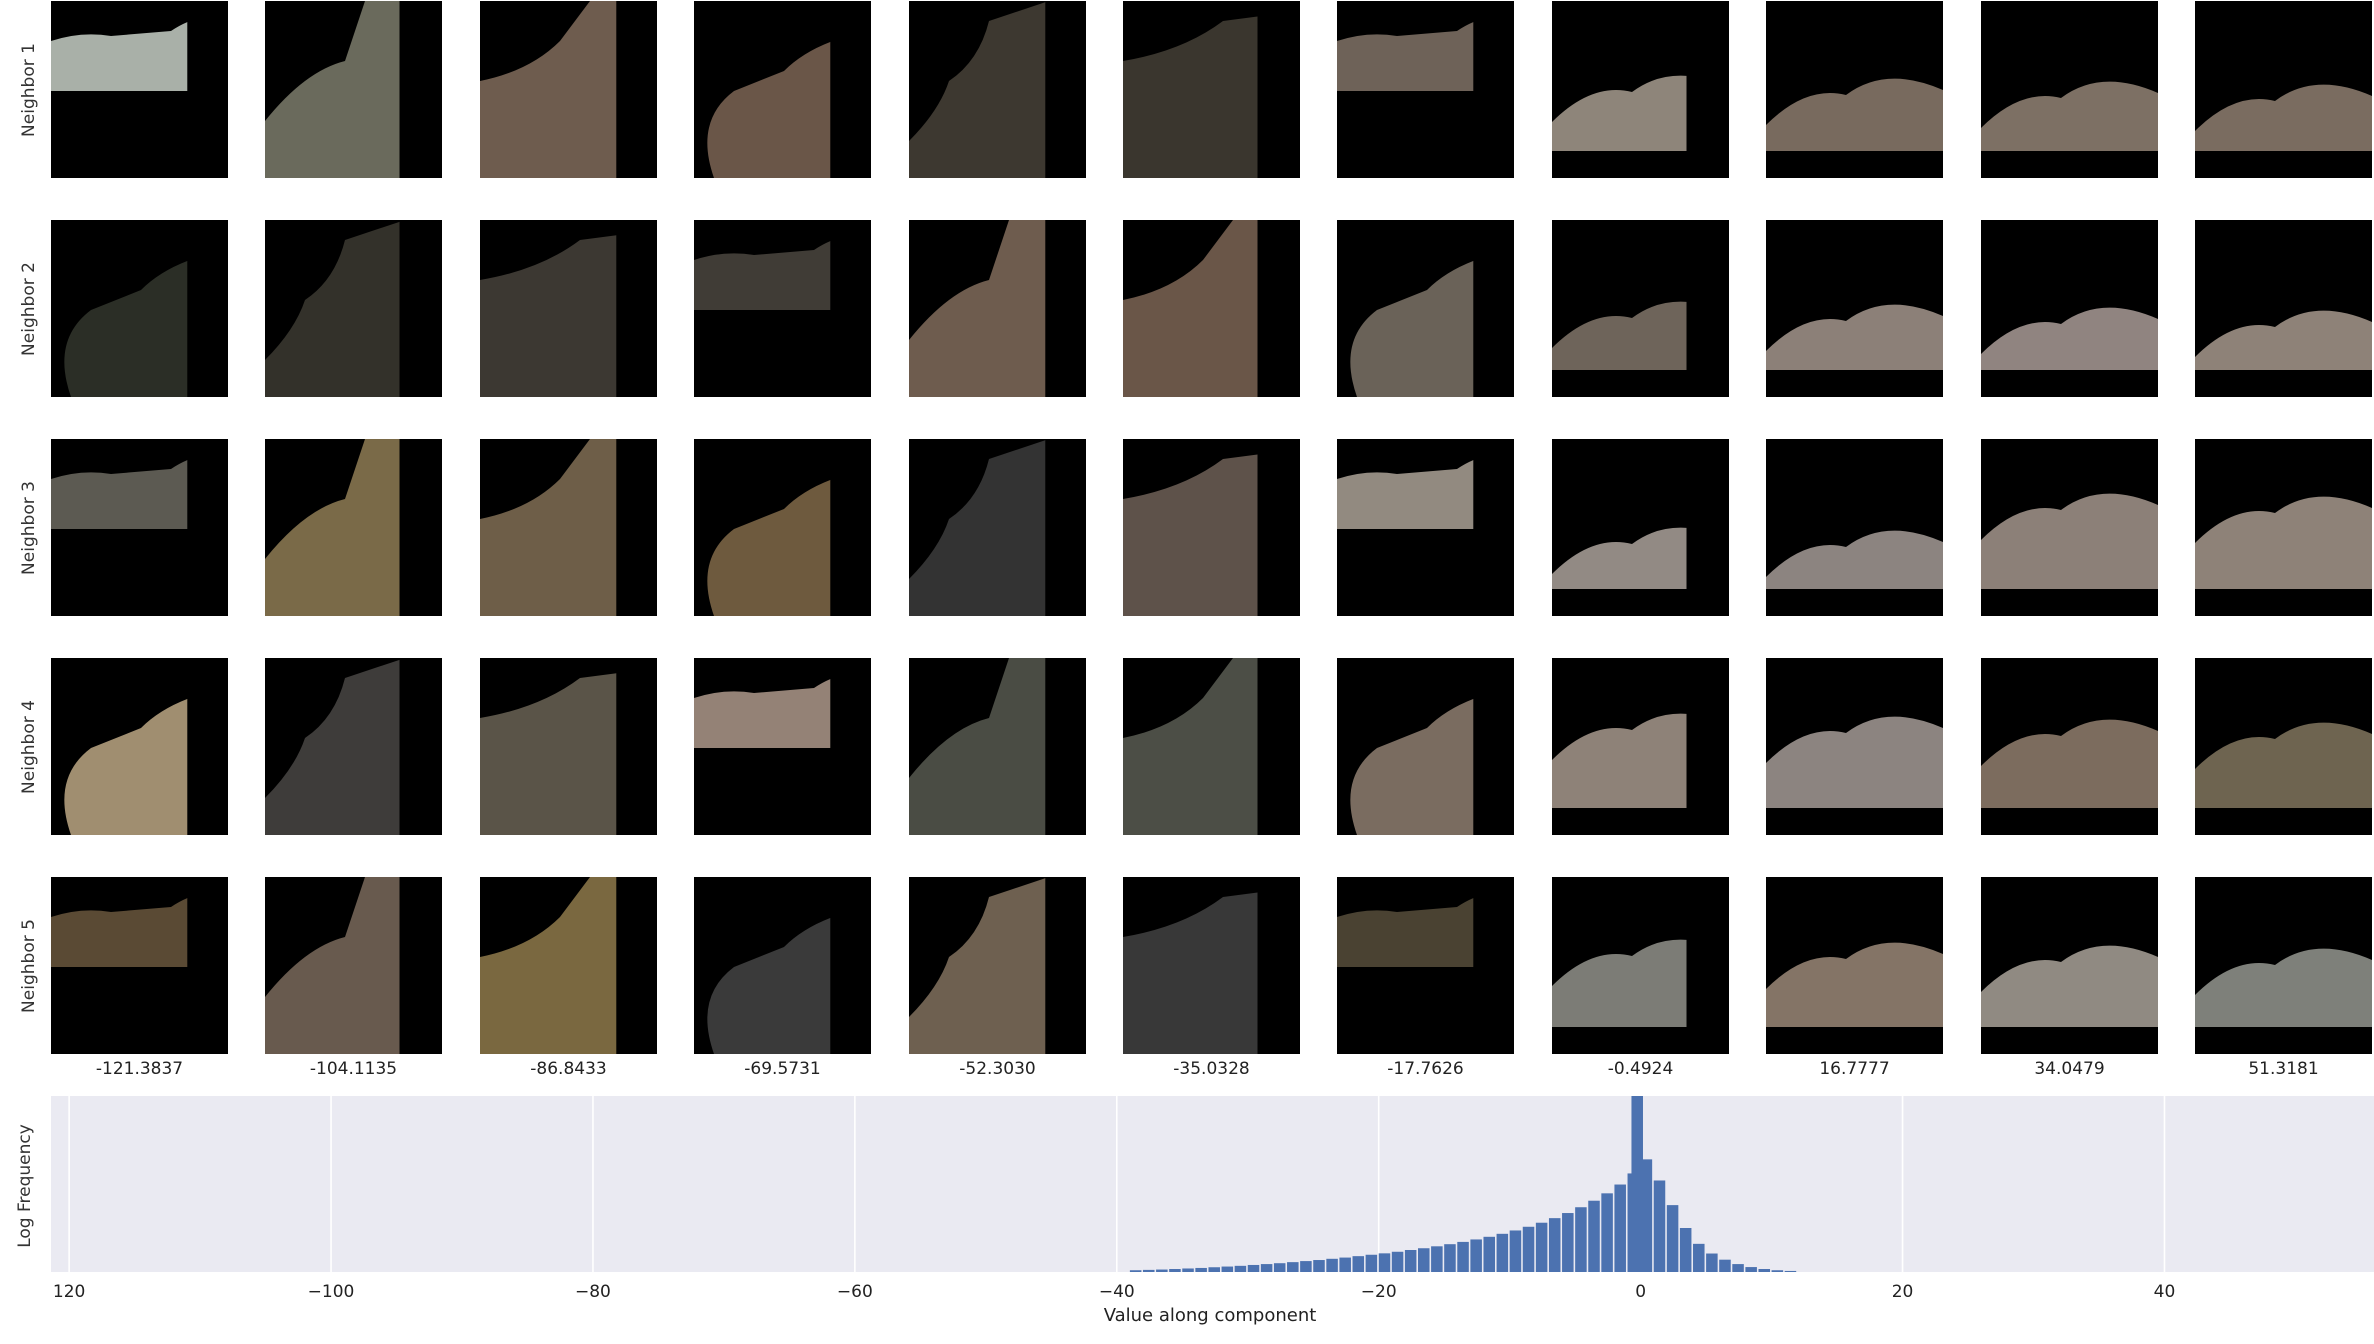  What do you see at coordinates (782, 1069) in the screenshot?
I see `column-label: -69.5731` at bounding box center [782, 1069].